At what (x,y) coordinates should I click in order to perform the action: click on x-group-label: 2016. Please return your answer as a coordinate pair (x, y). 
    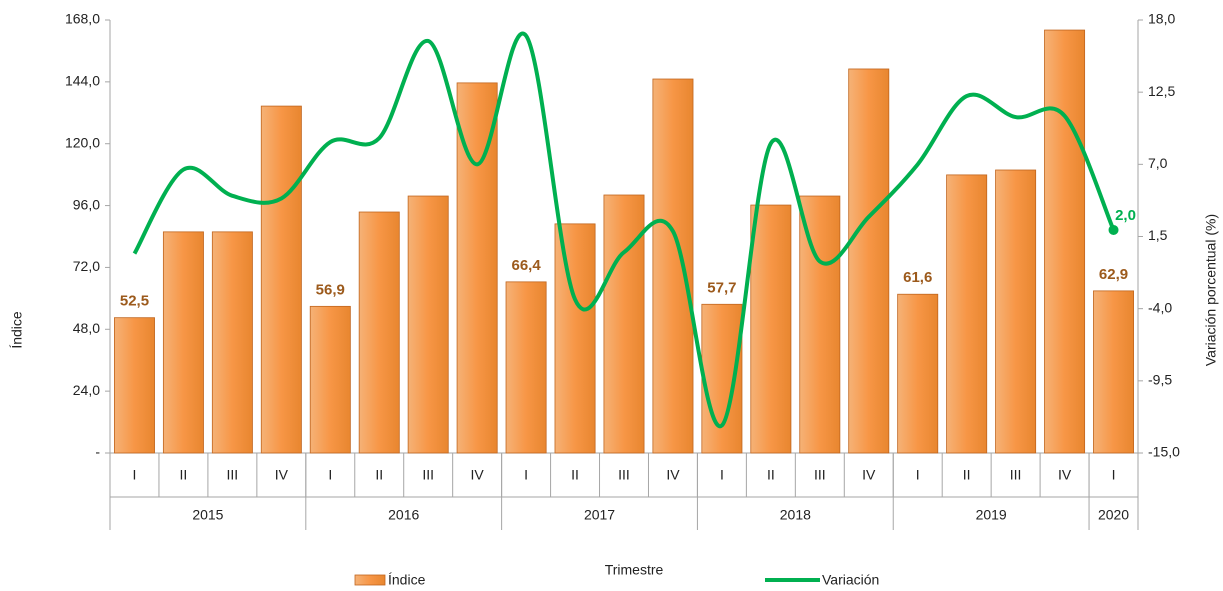
    Looking at the image, I should click on (403, 515).